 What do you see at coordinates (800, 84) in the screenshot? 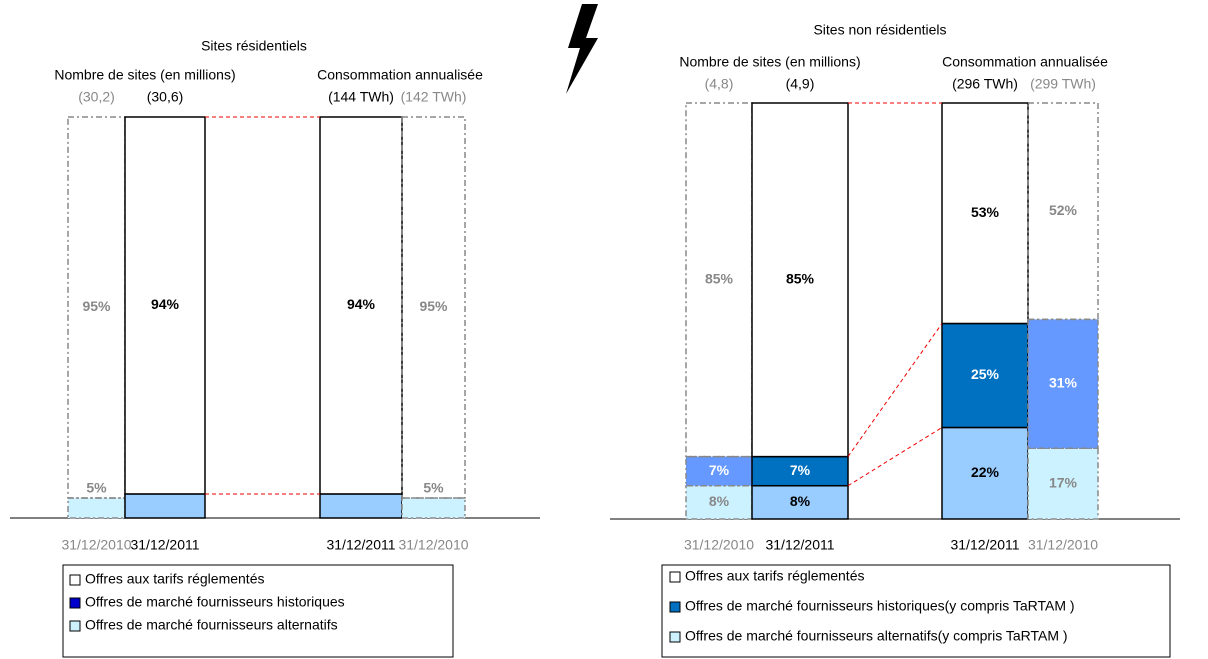
I see `total-label: (4,9)` at bounding box center [800, 84].